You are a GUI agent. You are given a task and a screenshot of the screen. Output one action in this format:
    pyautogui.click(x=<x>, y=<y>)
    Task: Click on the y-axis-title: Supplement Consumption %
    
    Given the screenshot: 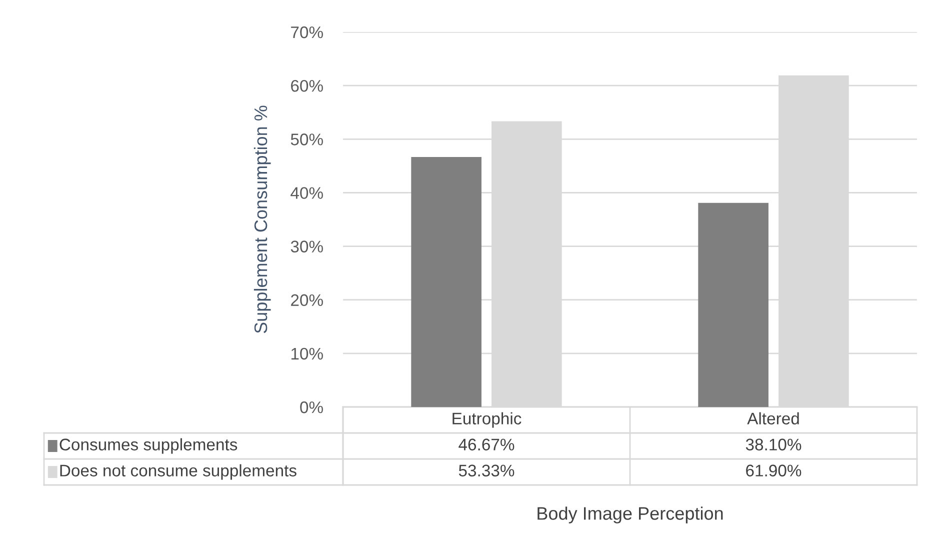 What is the action you would take?
    pyautogui.click(x=262, y=220)
    